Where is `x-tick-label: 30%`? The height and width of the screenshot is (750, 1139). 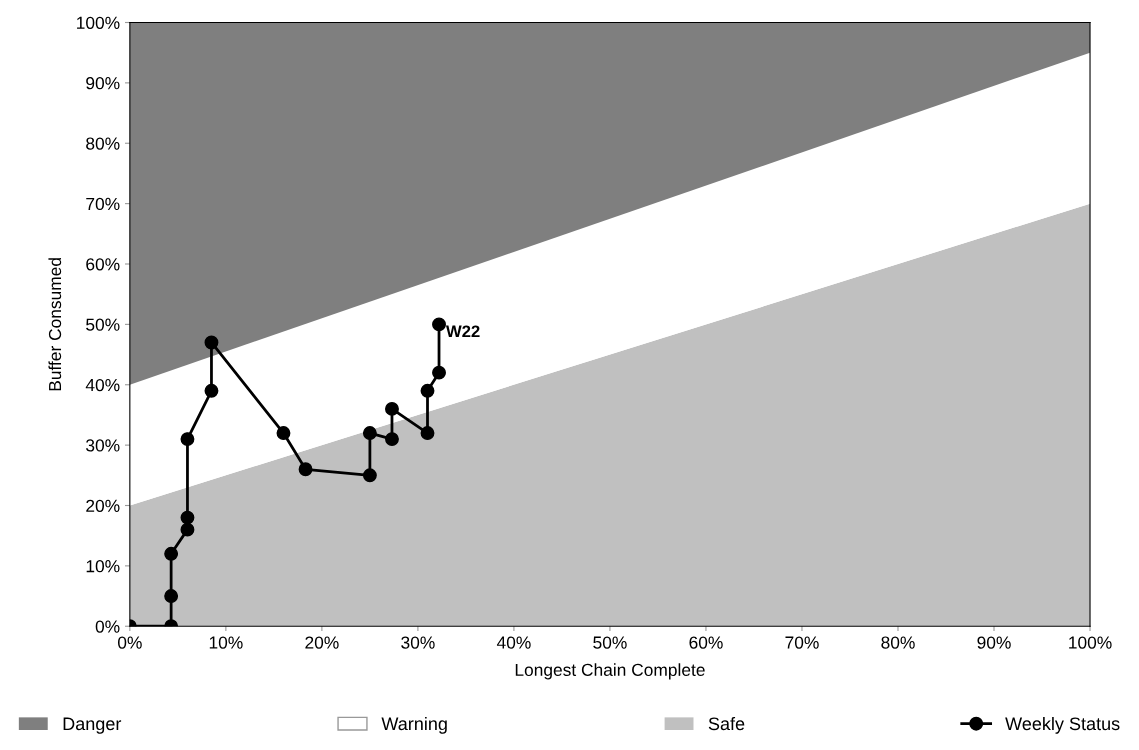 x-tick-label: 30% is located at coordinates (418, 642).